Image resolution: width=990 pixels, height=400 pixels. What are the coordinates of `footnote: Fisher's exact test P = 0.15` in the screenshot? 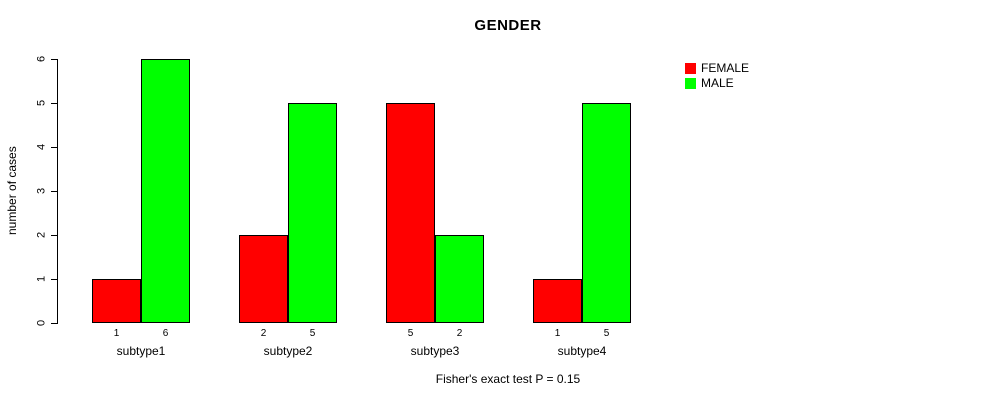 It's located at (508, 379).